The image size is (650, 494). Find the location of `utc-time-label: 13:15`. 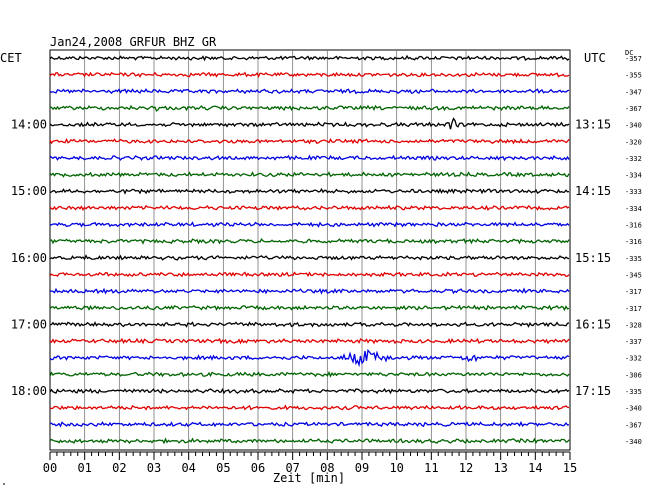

utc-time-label: 13:15 is located at coordinates (593, 125).